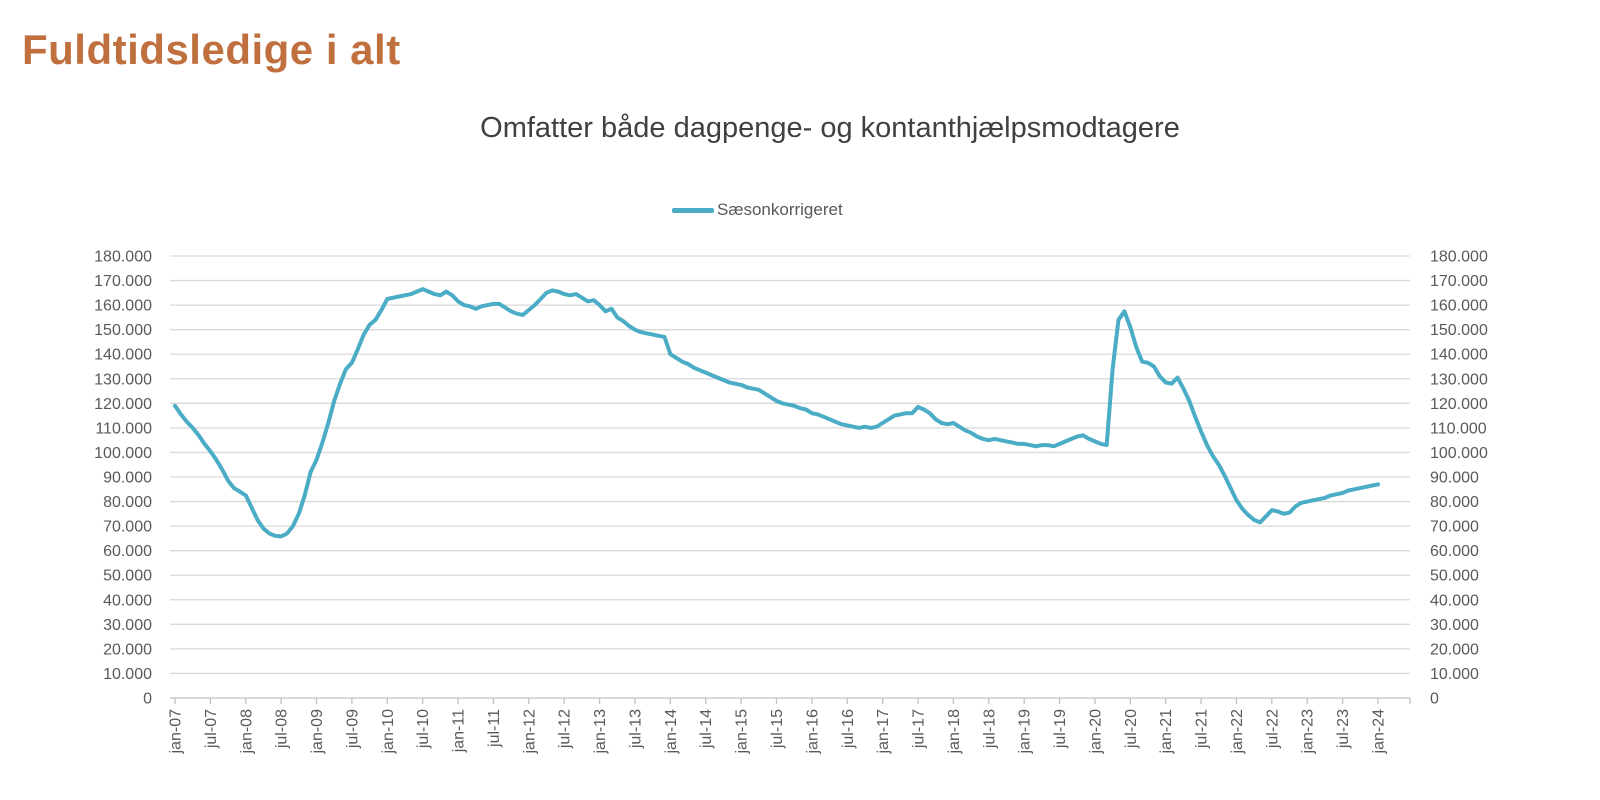 This screenshot has height=800, width=1600. I want to click on x-axis-label: jul-14, so click(706, 729).